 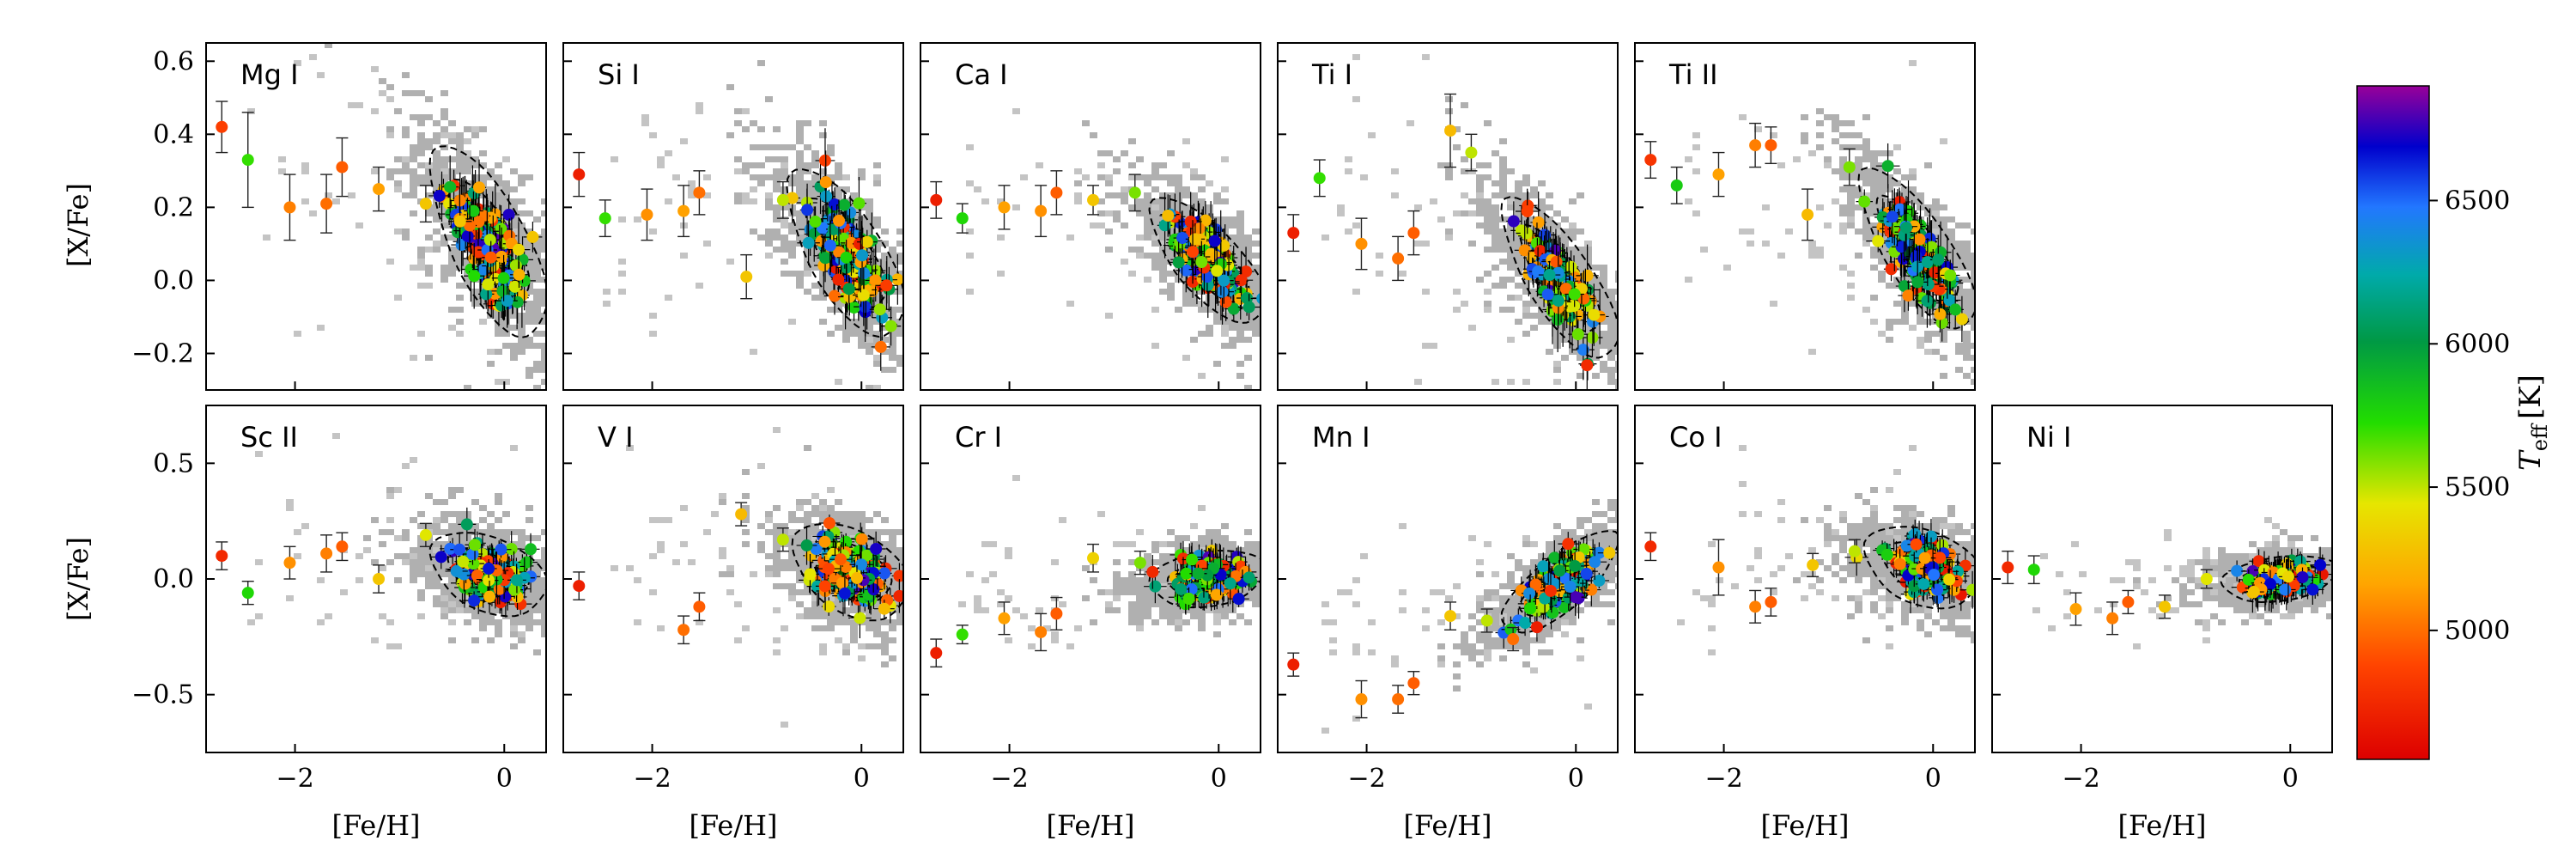 I want to click on cluster-stars, so click(x=843, y=249).